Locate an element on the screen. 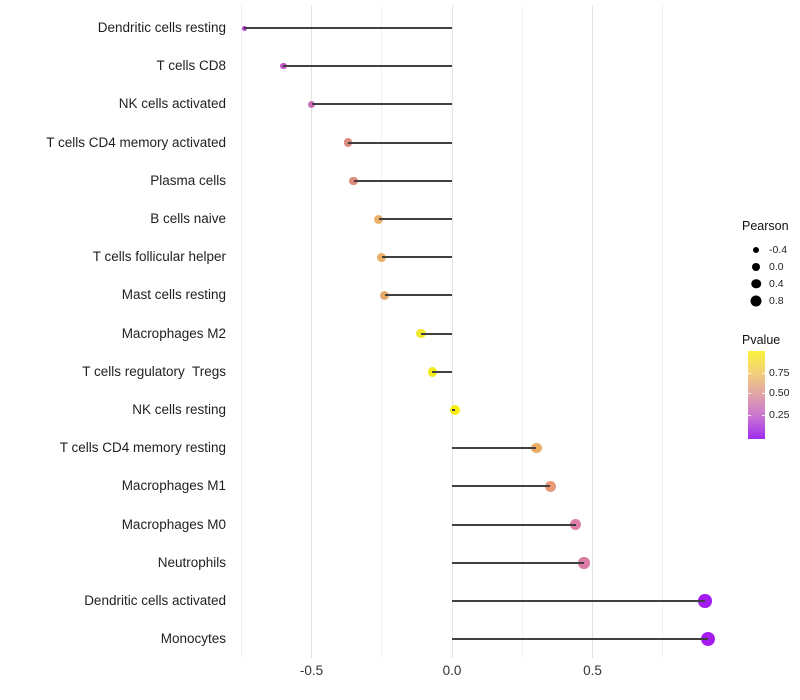 The image size is (800, 700). pvalue-color-legend: Pvalue 0.75 0.50 0.25 is located at coordinates (771, 386).